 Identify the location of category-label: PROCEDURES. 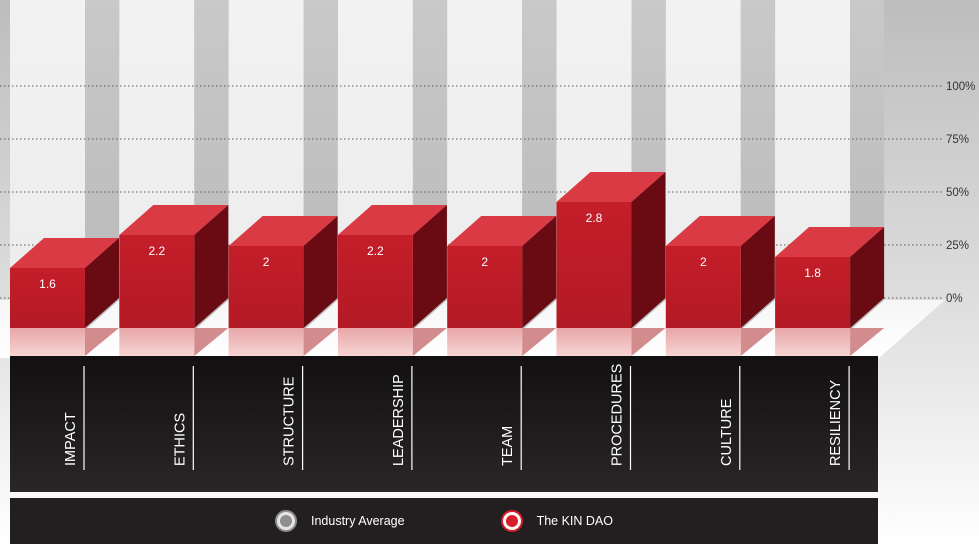
(618, 415).